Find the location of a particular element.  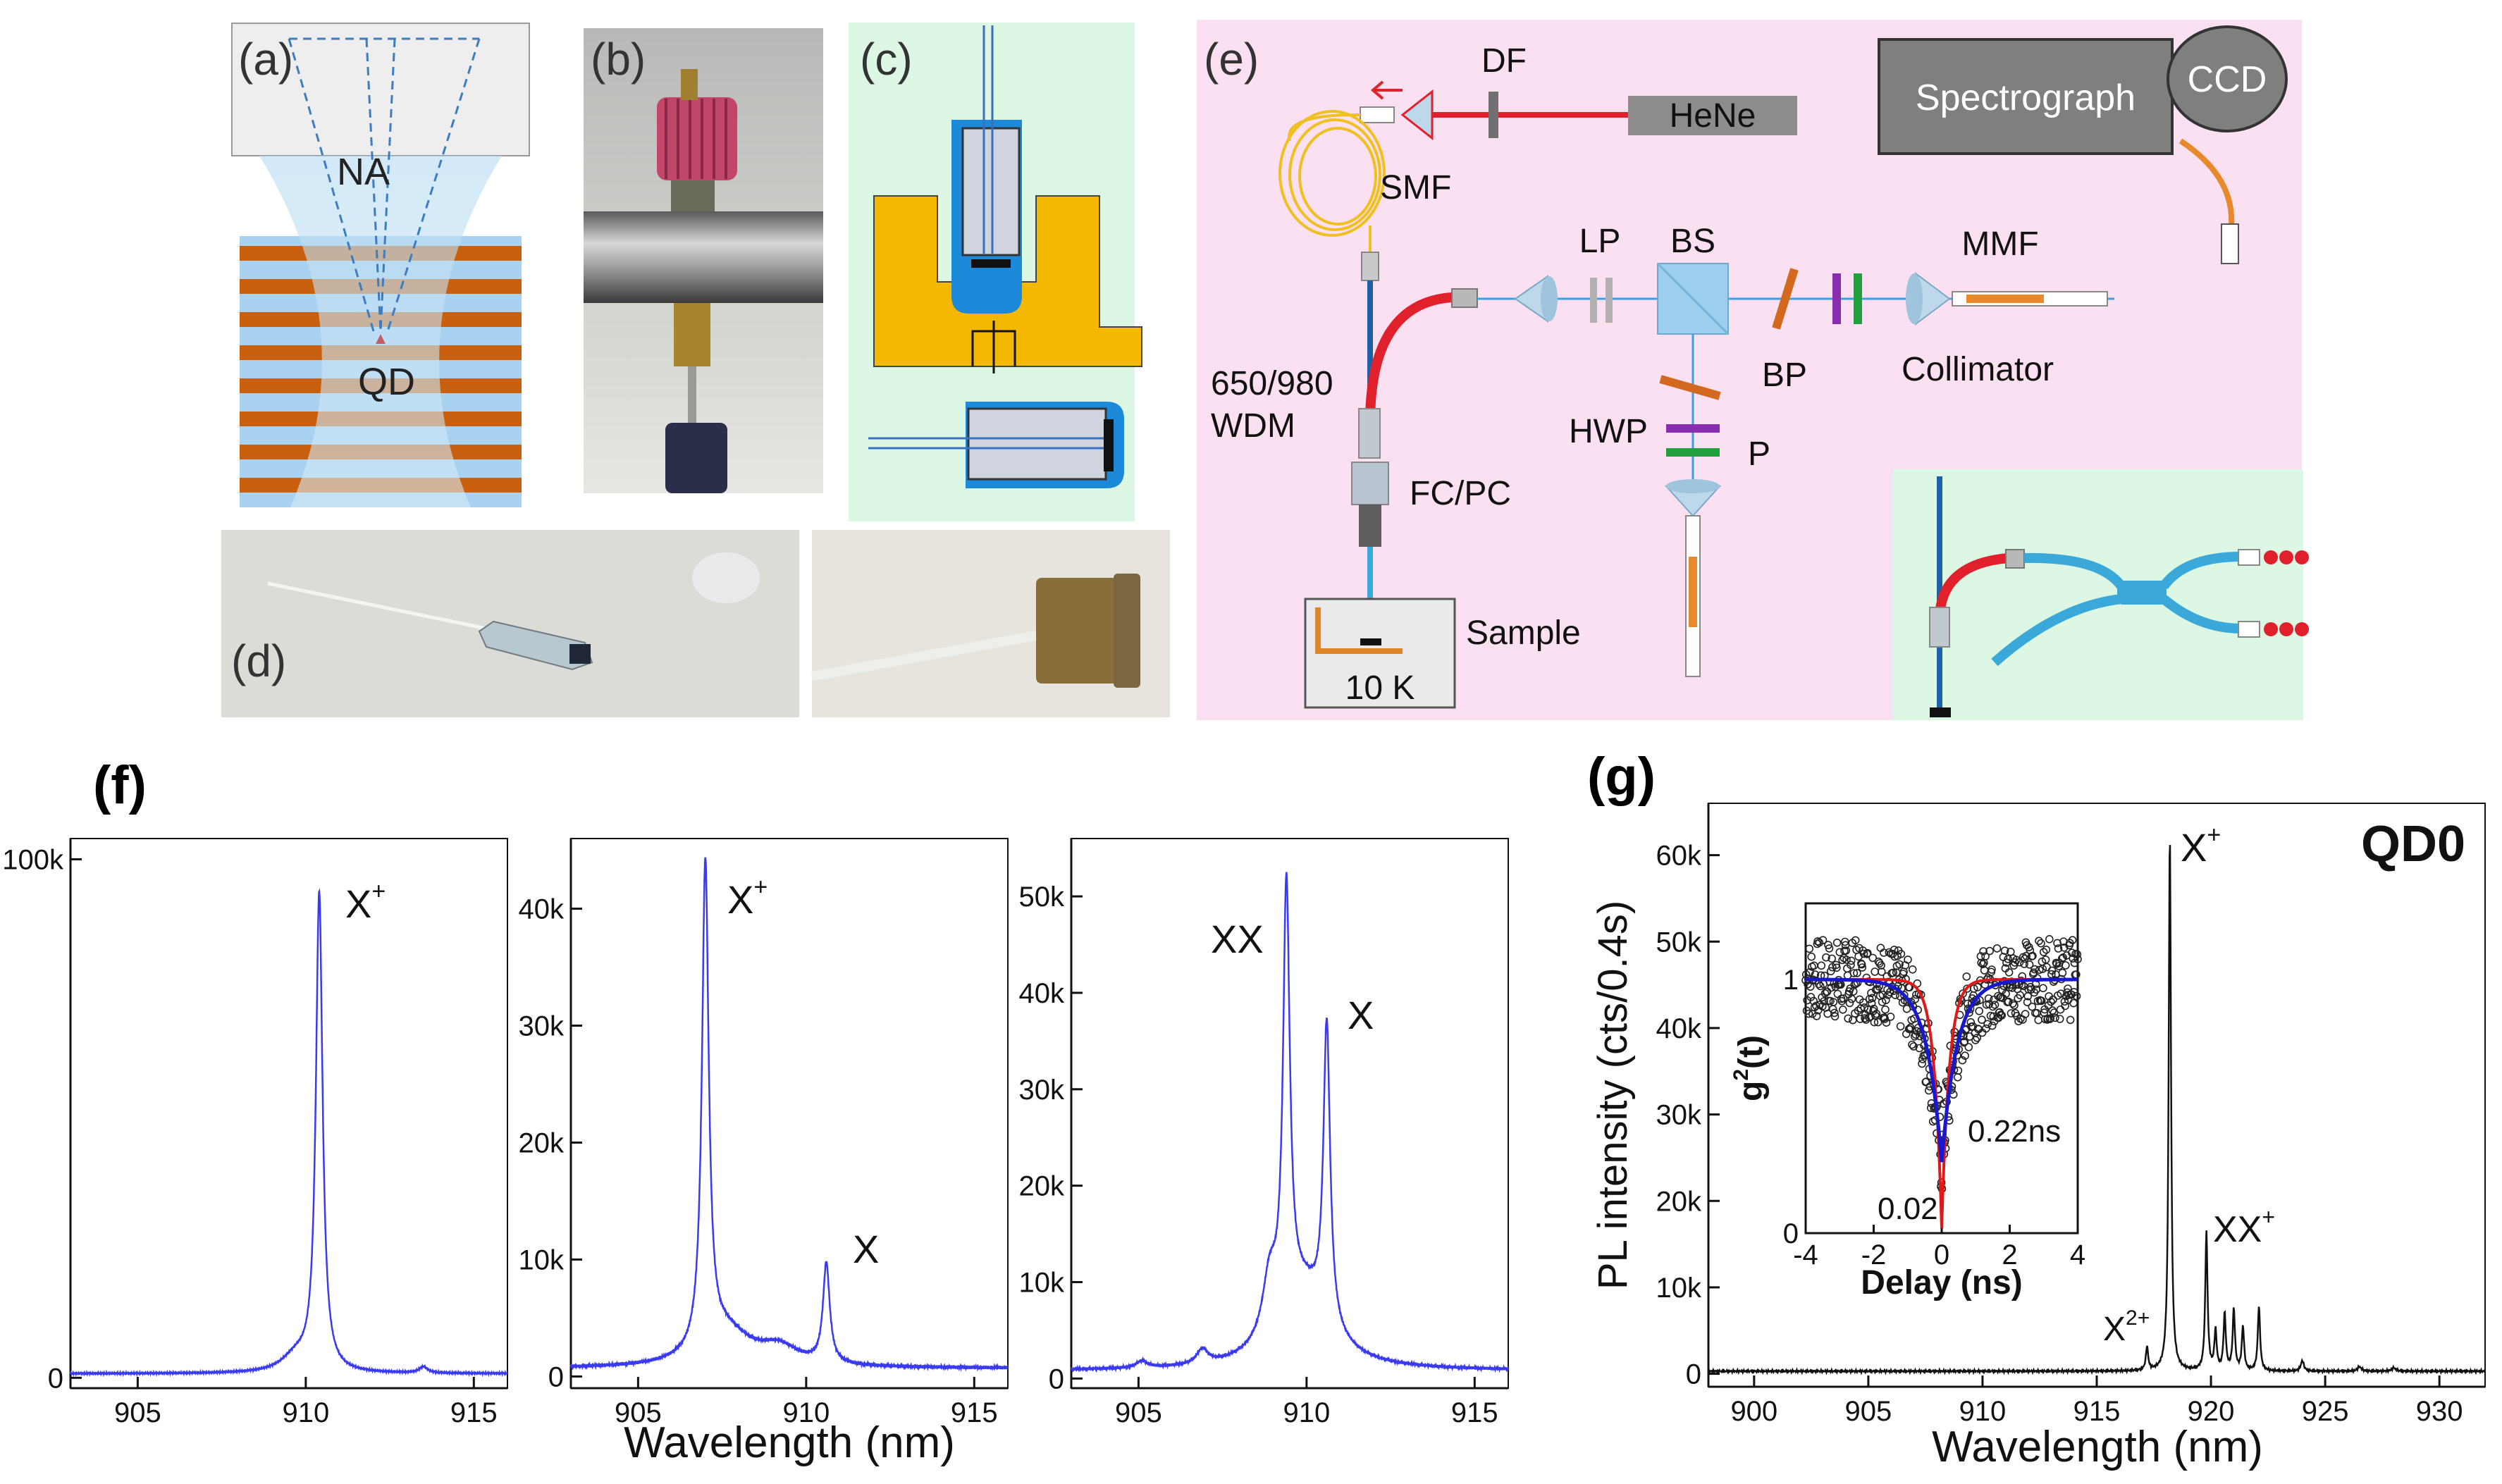

inset-ylabel-sup: 2 is located at coordinates (1741, 1075).